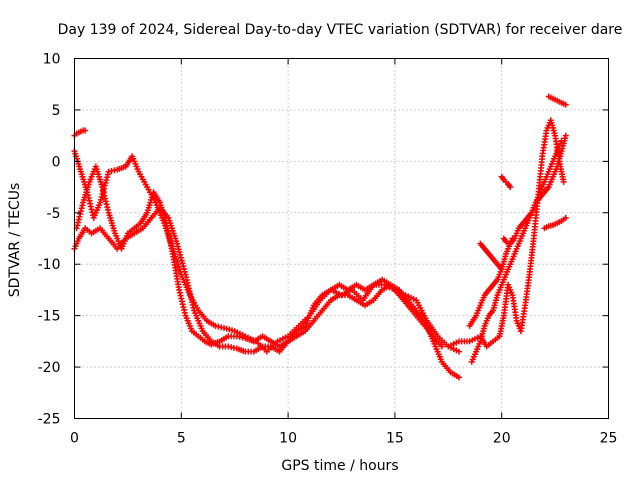 The height and width of the screenshot is (480, 640). I want to click on y-tick-label: -5, so click(54, 214).